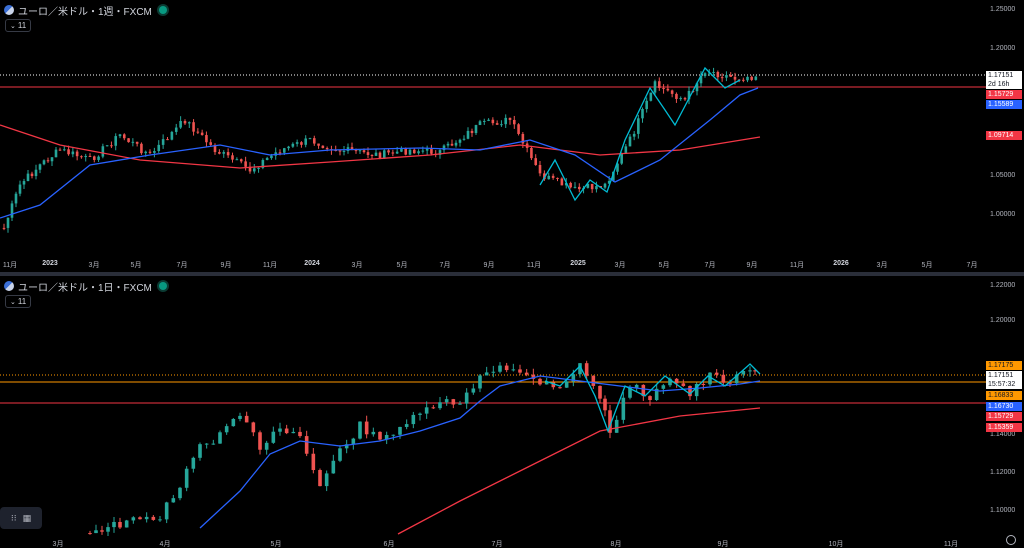  What do you see at coordinates (22, 301) in the screenshot?
I see `daily-indicator-count: 11` at bounding box center [22, 301].